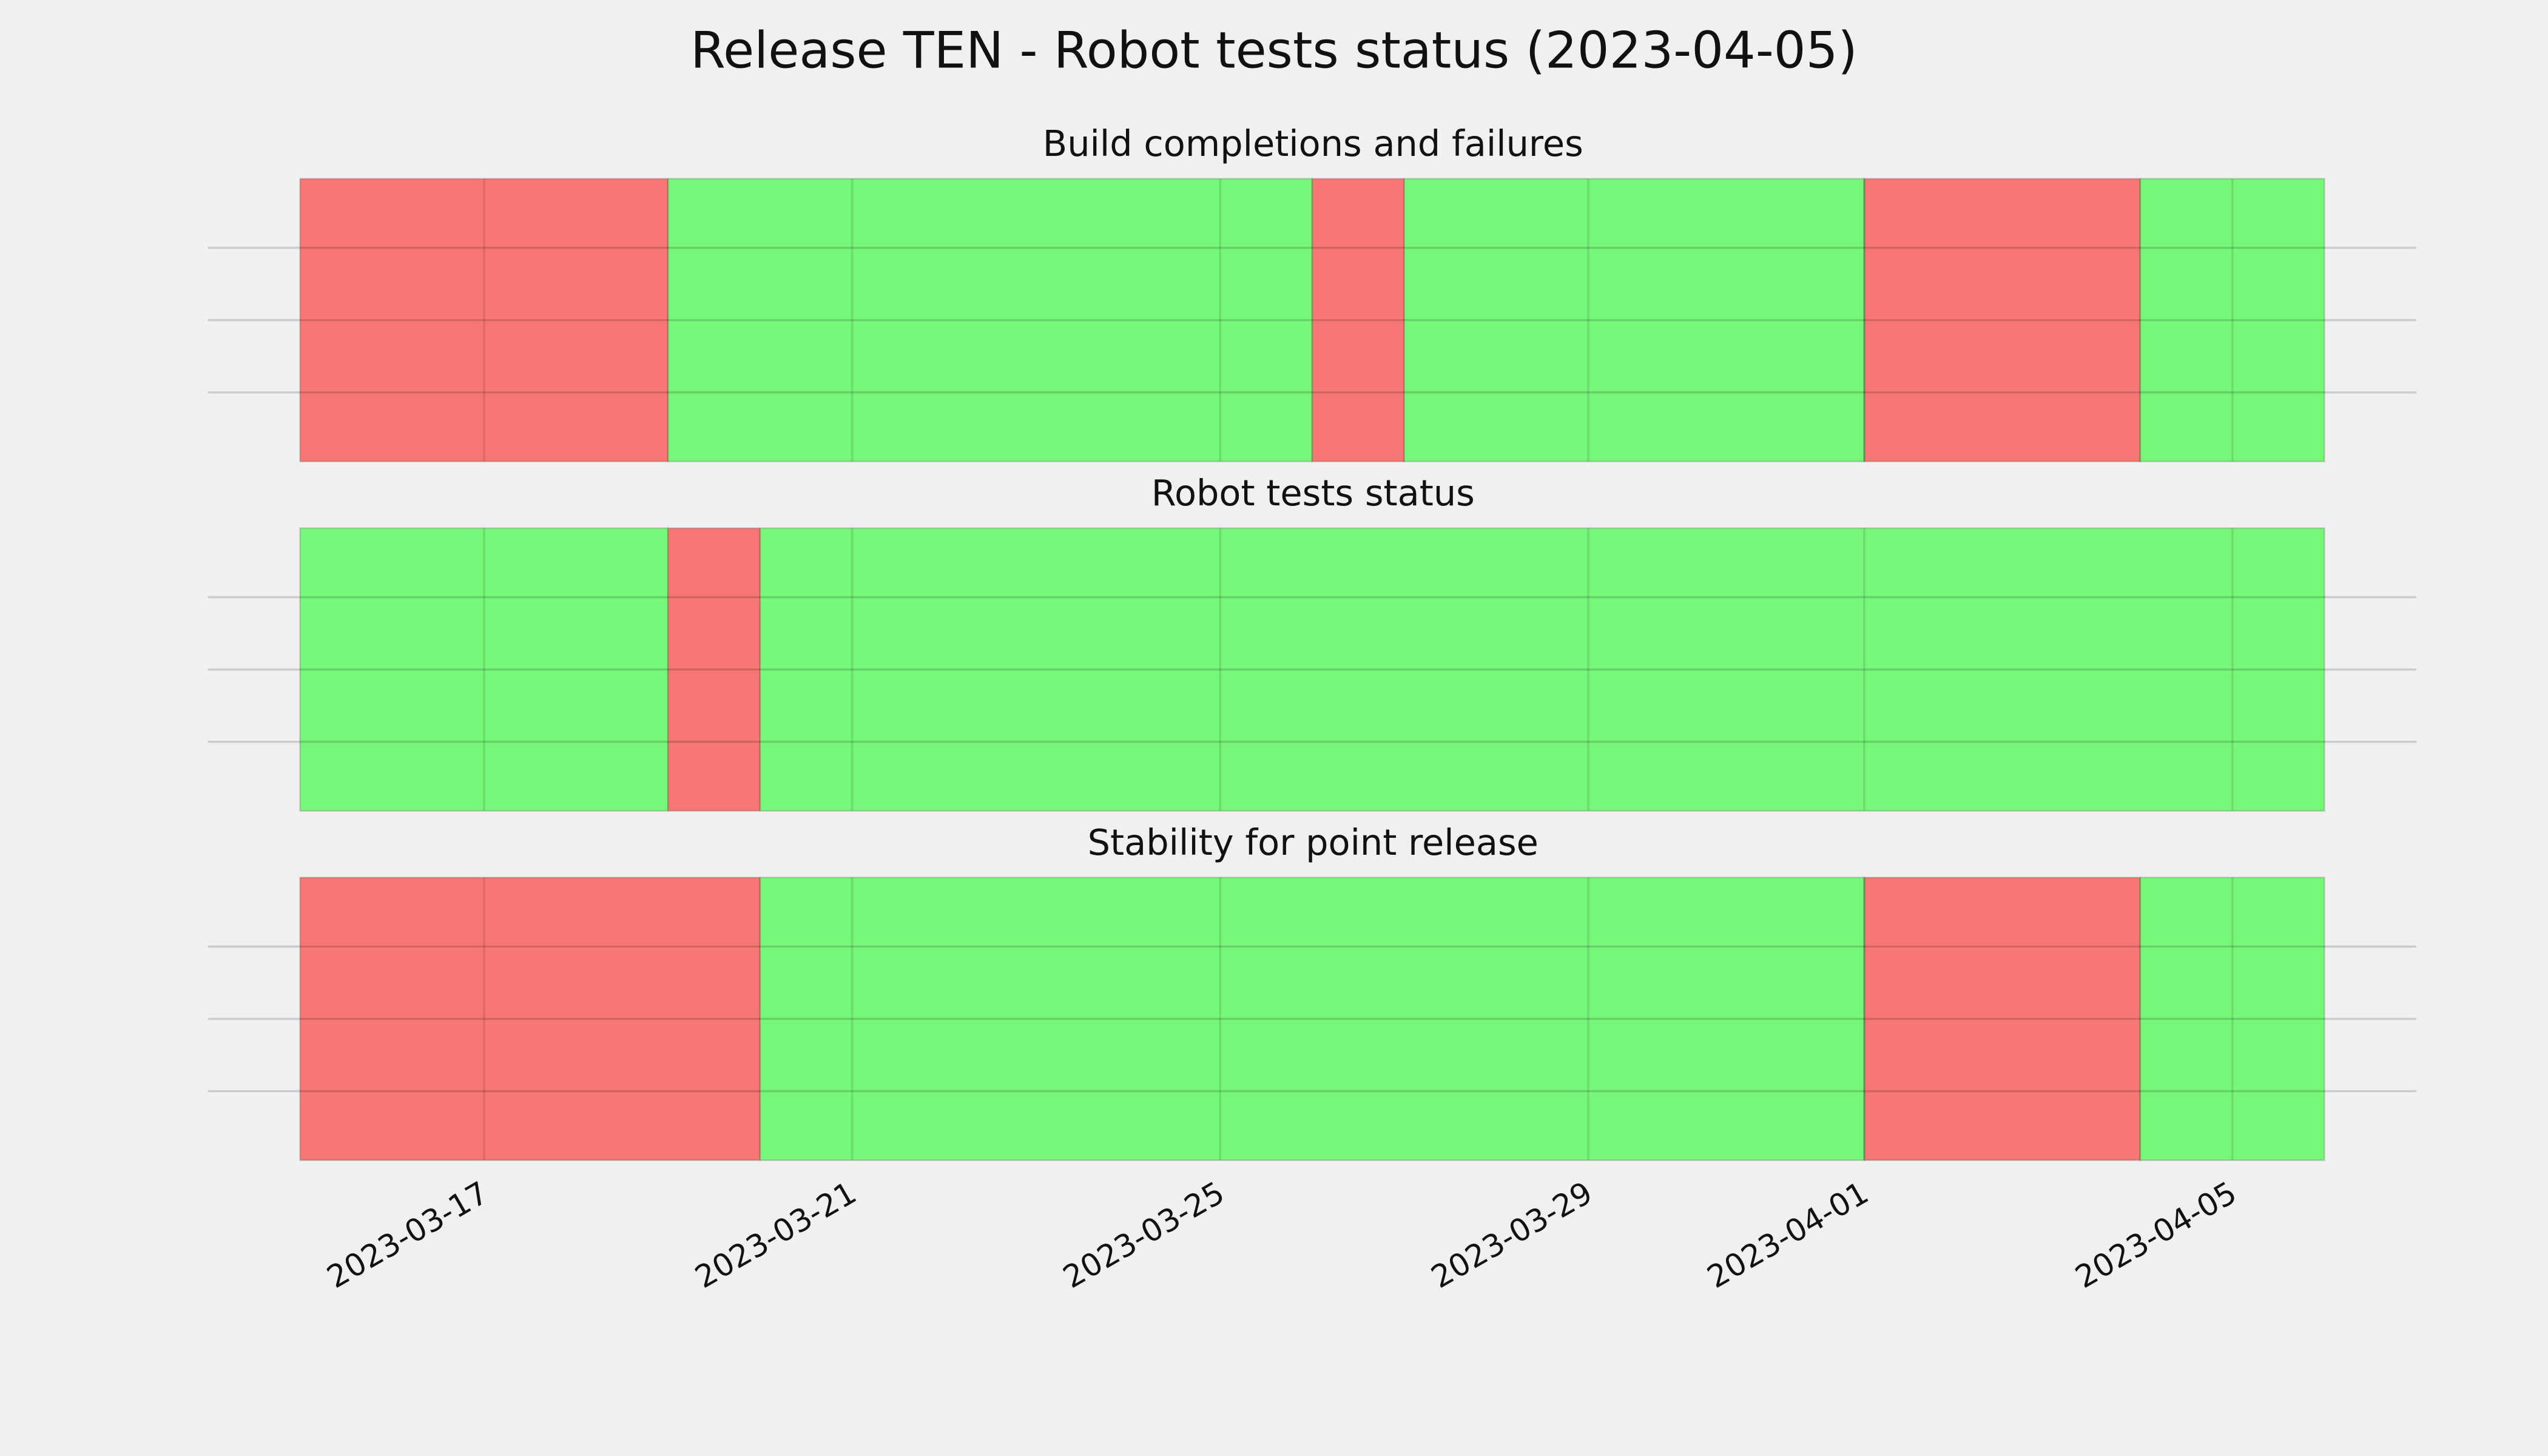 The width and height of the screenshot is (2548, 1456). I want to click on x-tick-label: 2023-04-01, so click(1788, 1235).